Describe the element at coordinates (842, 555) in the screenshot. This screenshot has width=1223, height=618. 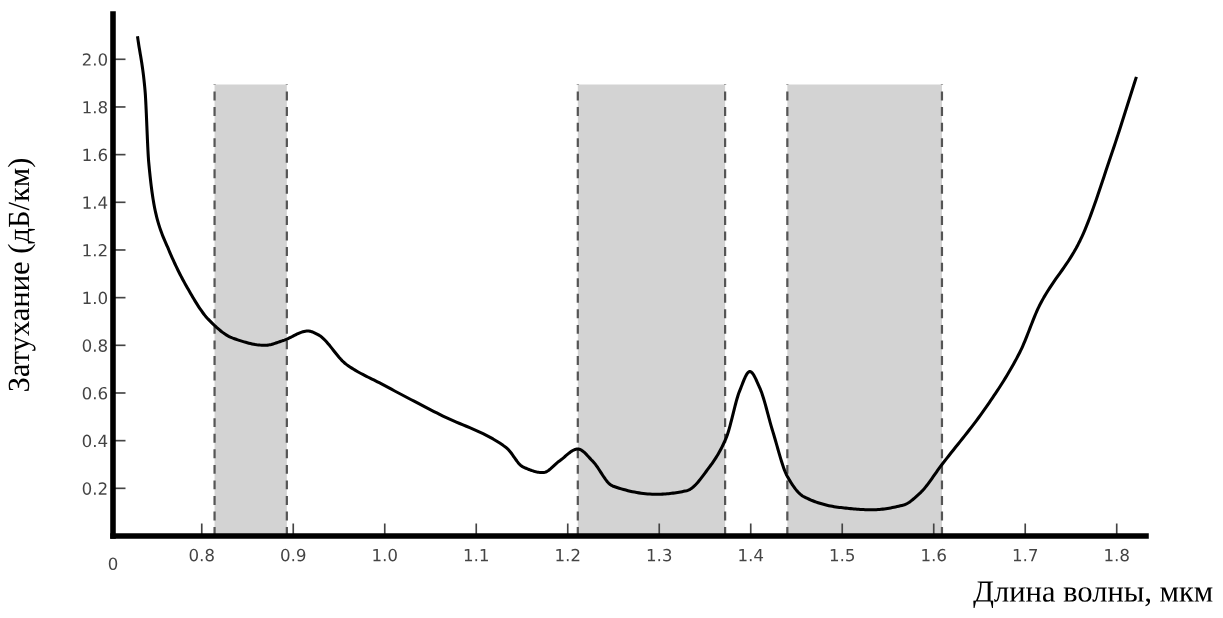
I see `x-tick-label: 1.5` at that location.